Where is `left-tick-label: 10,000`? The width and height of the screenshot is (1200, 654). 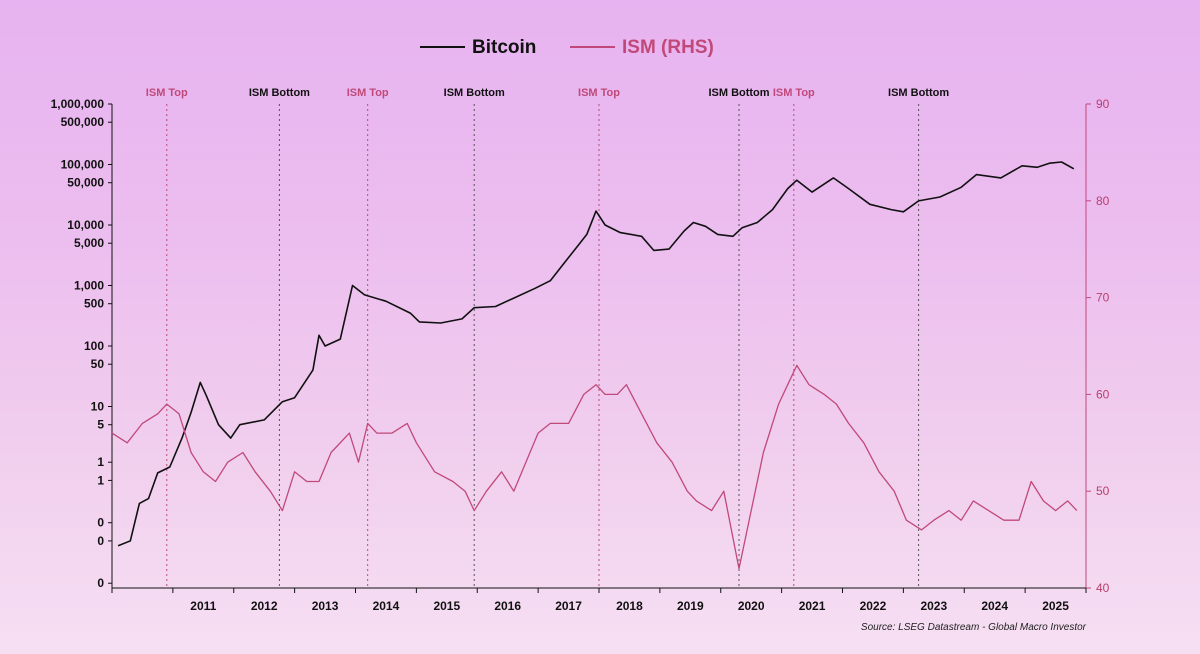 left-tick-label: 10,000 is located at coordinates (85, 225).